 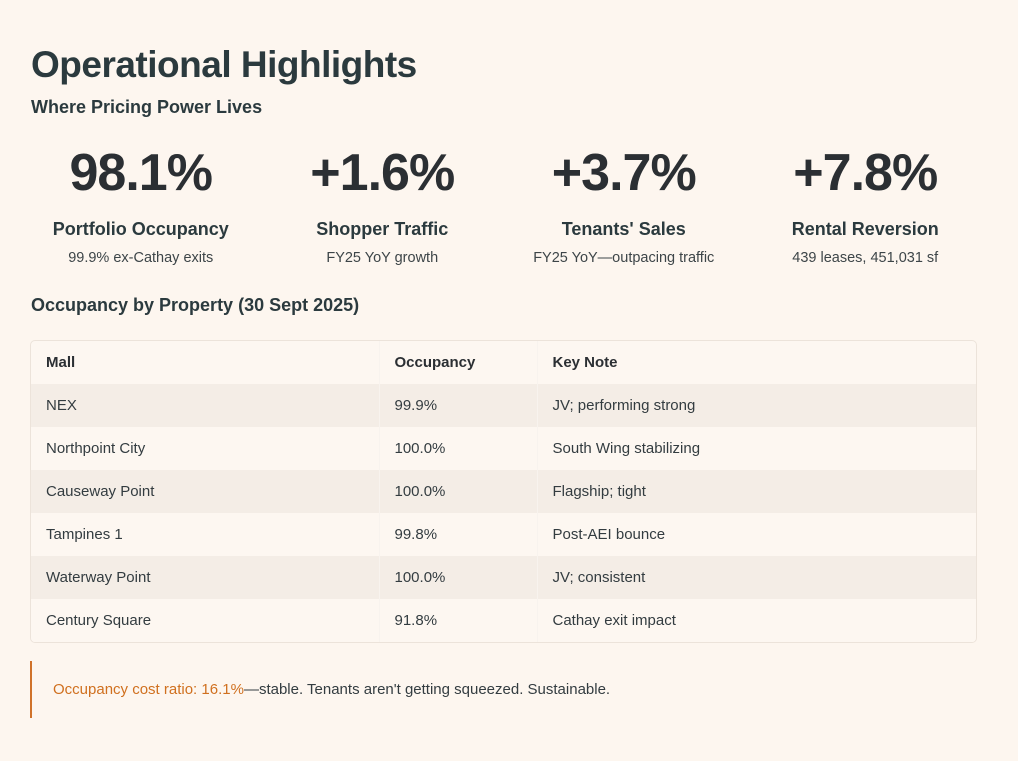 I want to click on table-row: Tampines 1 99.8% Post-AEI bounce, so click(x=503, y=534).